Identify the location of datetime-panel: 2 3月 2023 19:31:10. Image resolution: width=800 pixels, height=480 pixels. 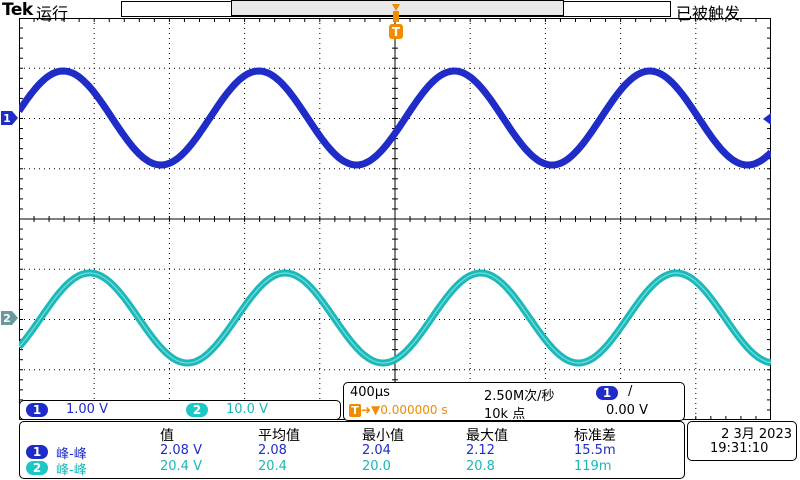
(742, 441).